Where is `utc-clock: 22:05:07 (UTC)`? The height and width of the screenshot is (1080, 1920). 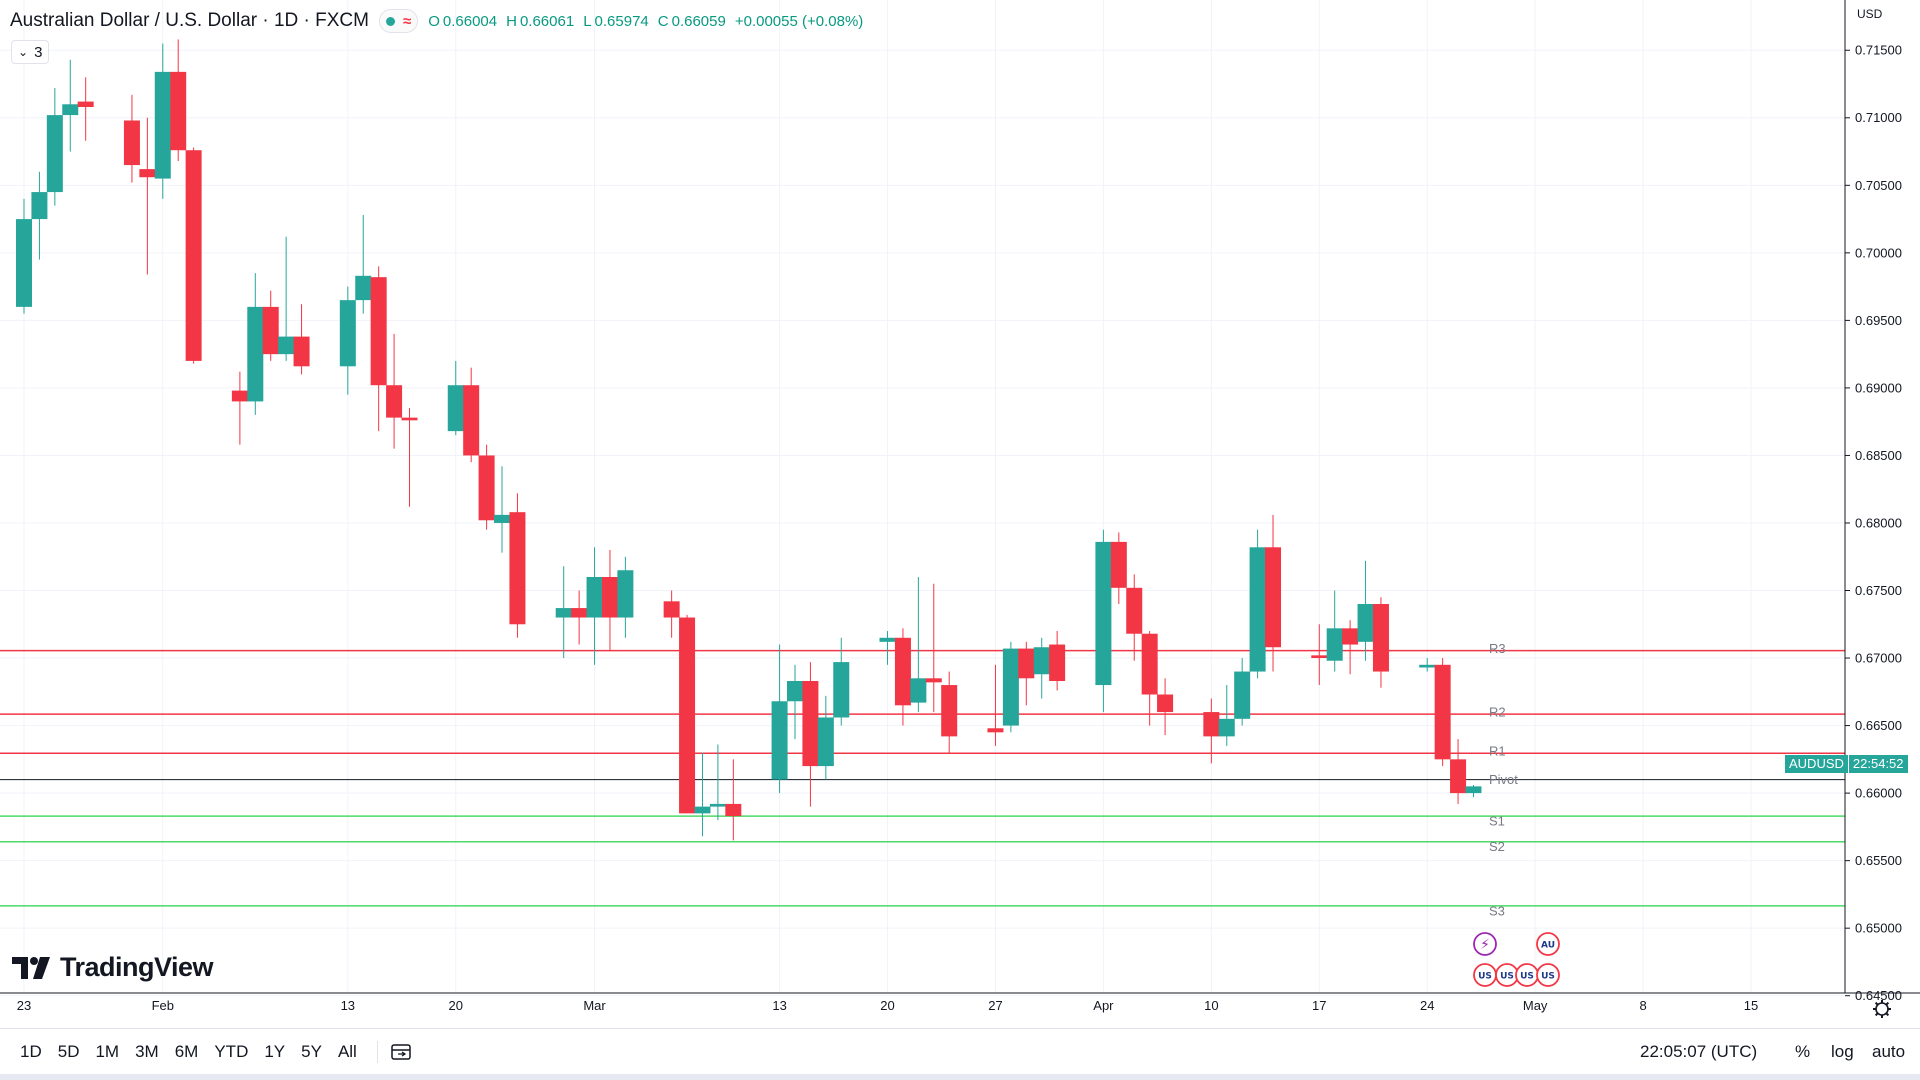
utc-clock: 22:05:07 (UTC) is located at coordinates (1699, 1051).